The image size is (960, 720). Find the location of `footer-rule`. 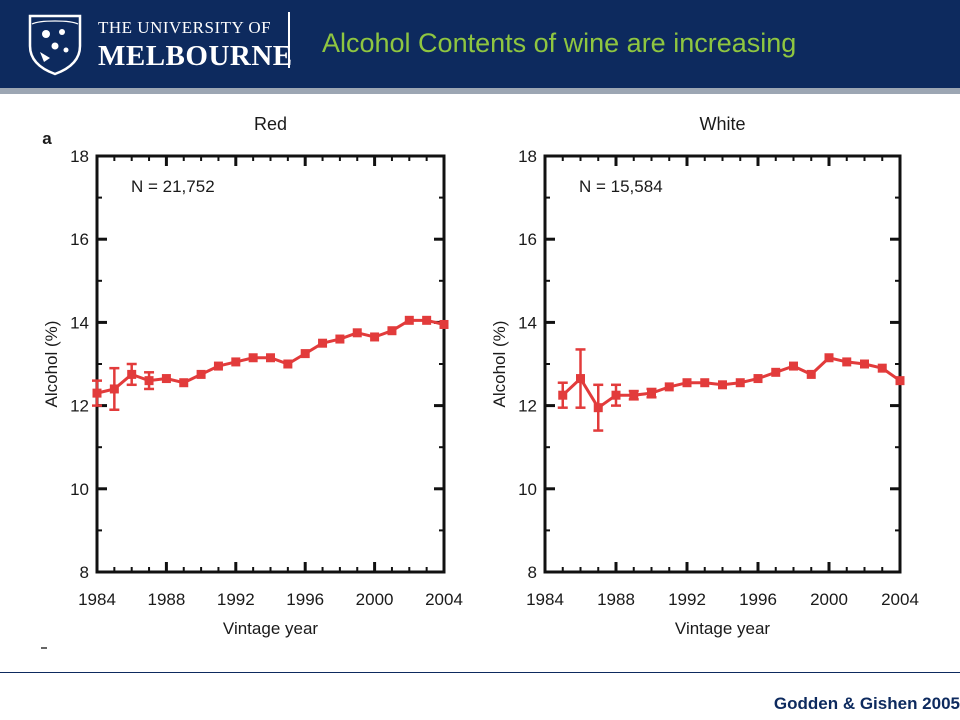

footer-rule is located at coordinates (480, 672).